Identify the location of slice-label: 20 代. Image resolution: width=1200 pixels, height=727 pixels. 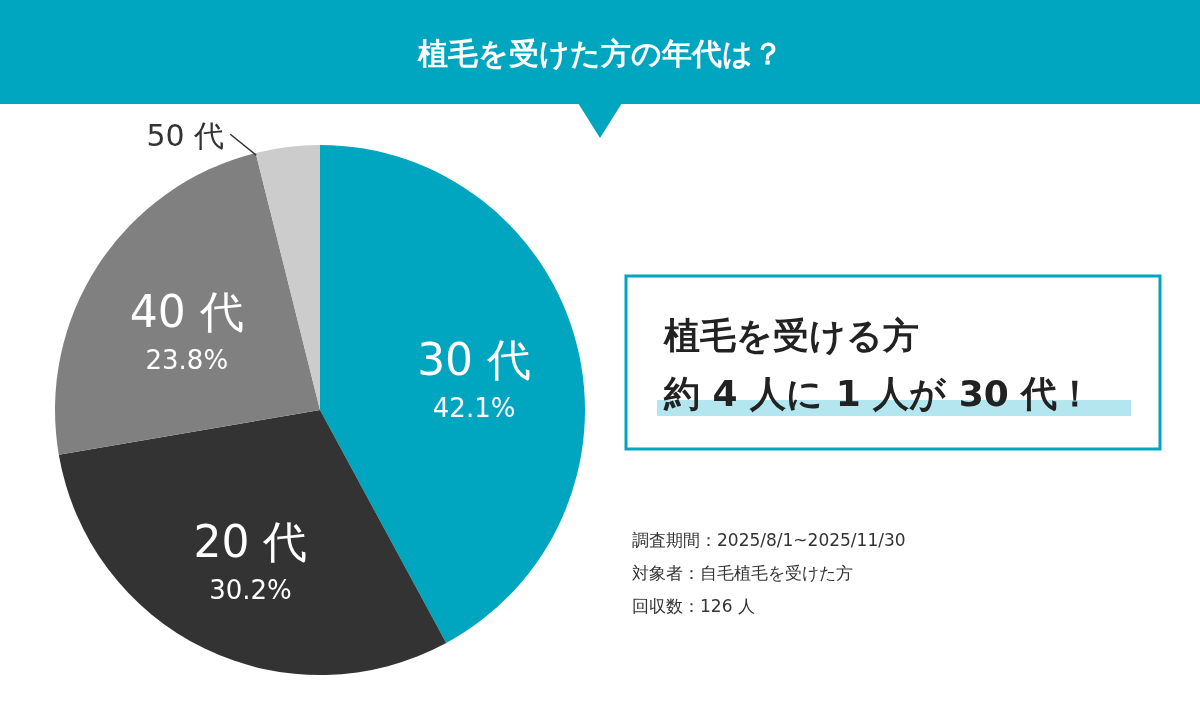
(250, 542).